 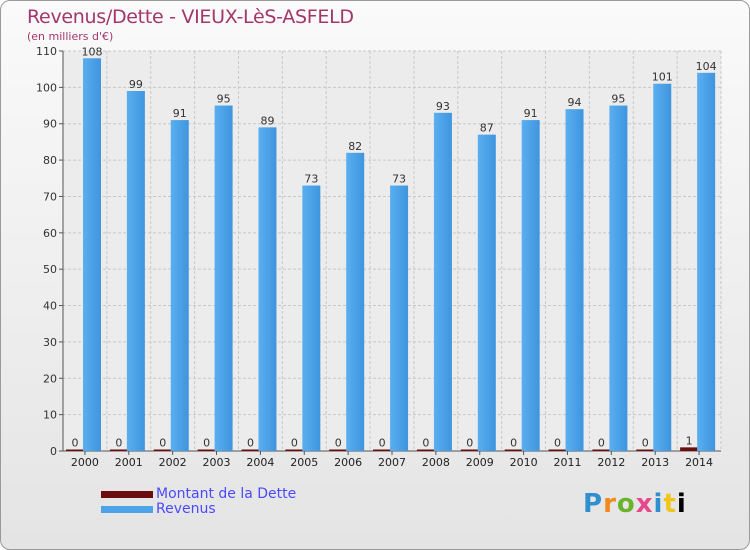 I want to click on tick-label-x: 2012, so click(x=611, y=462).